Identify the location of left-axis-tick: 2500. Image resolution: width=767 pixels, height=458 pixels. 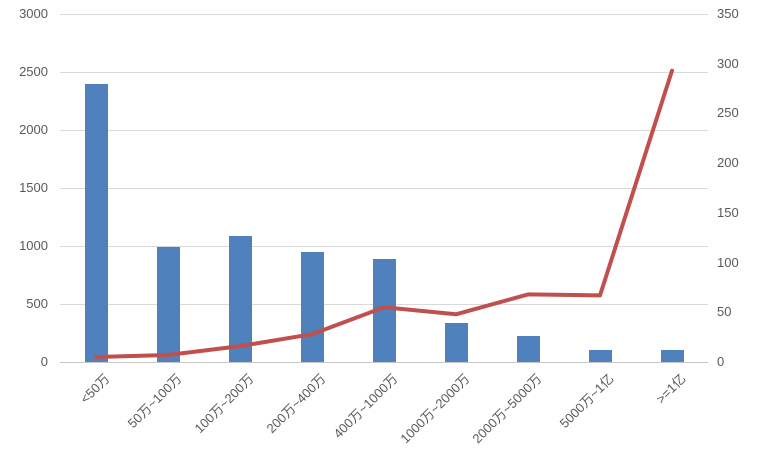
(33, 71).